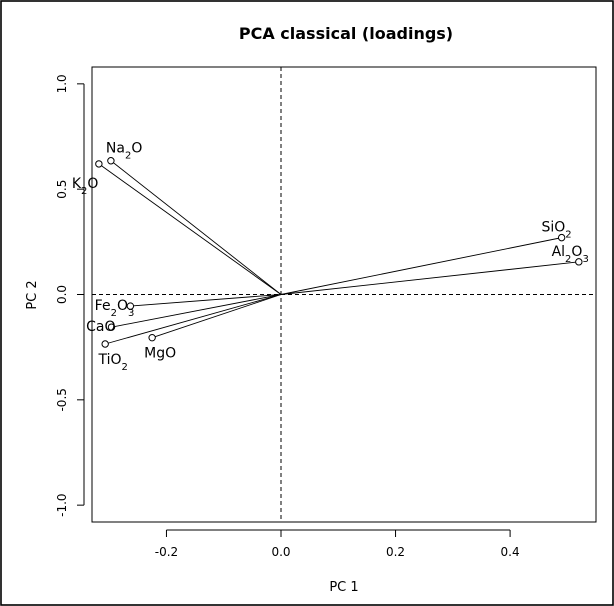 This screenshot has width=614, height=606. I want to click on x-axis-title: PC 1, so click(343, 587).